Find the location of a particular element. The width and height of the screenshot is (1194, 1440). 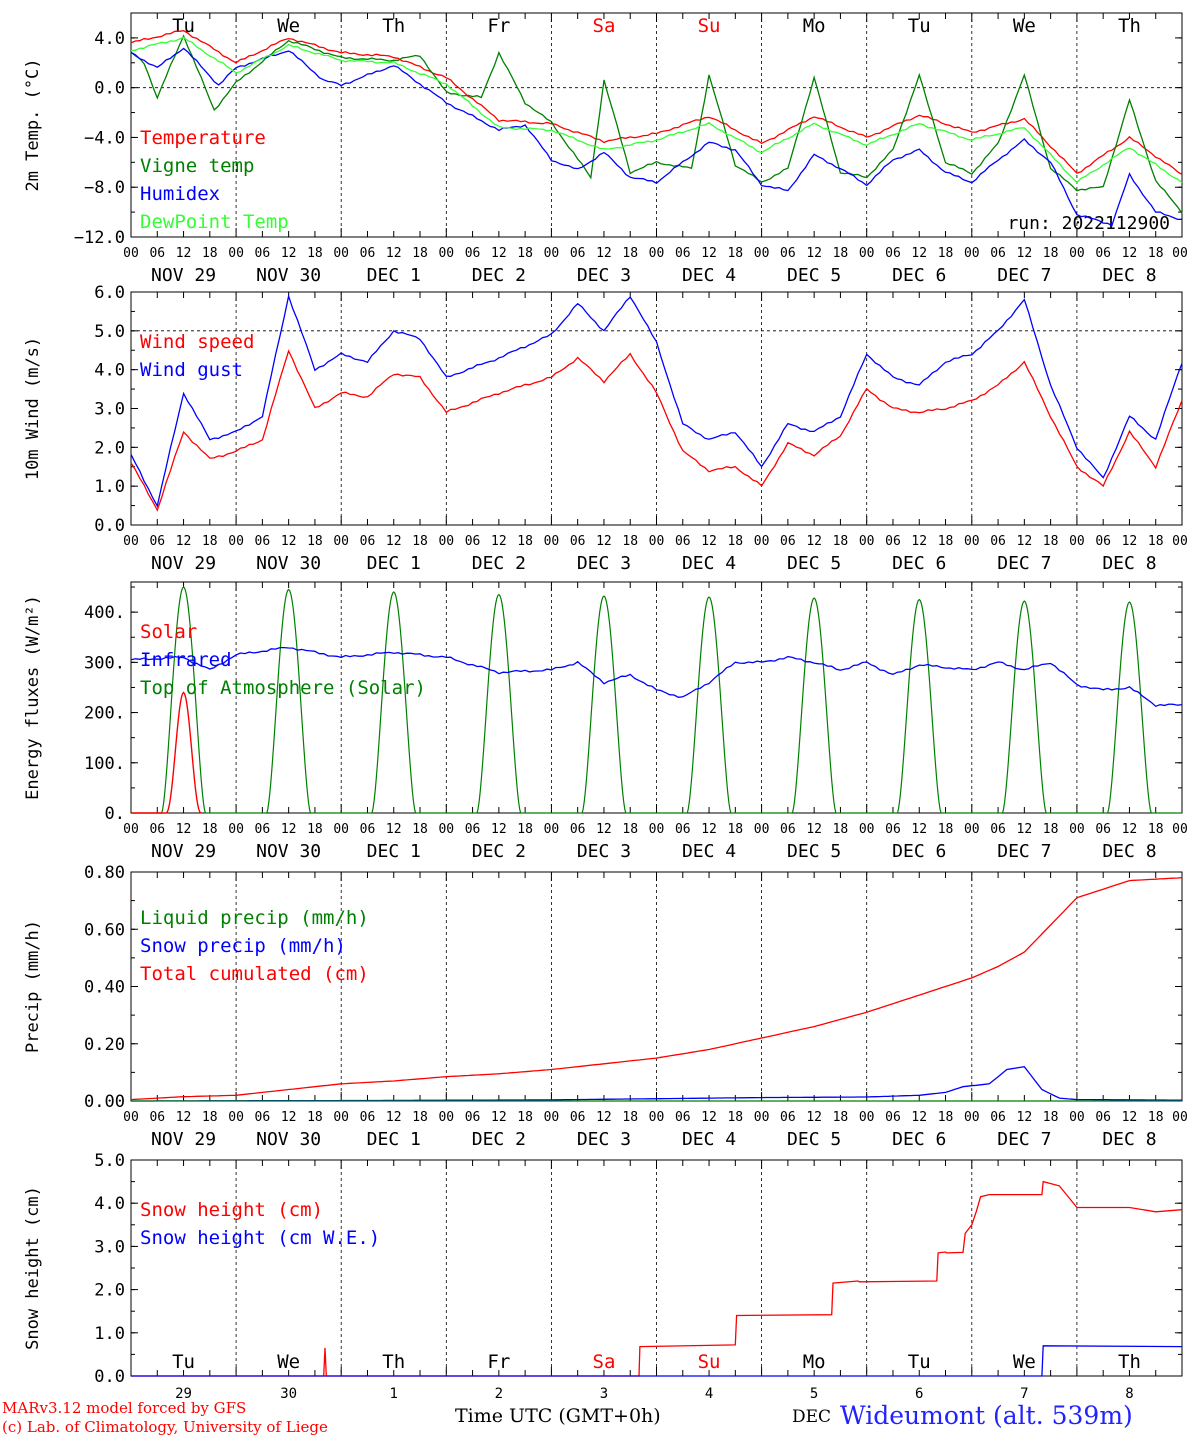

series-total-cumulated-cm- is located at coordinates (656, 989).